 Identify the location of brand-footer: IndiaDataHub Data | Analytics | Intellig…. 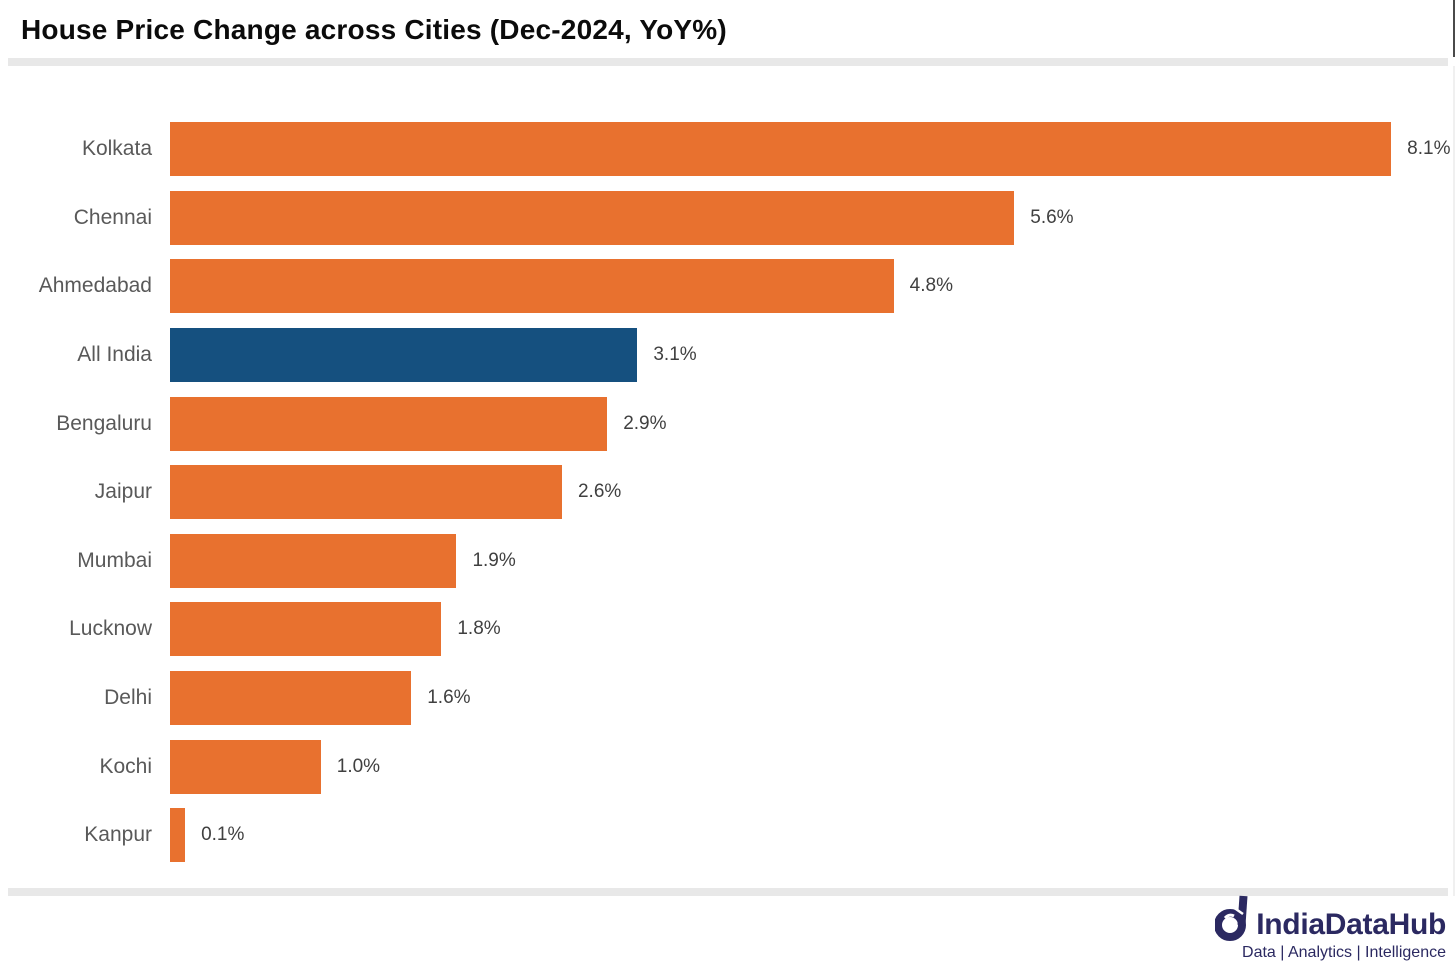
(1330, 928).